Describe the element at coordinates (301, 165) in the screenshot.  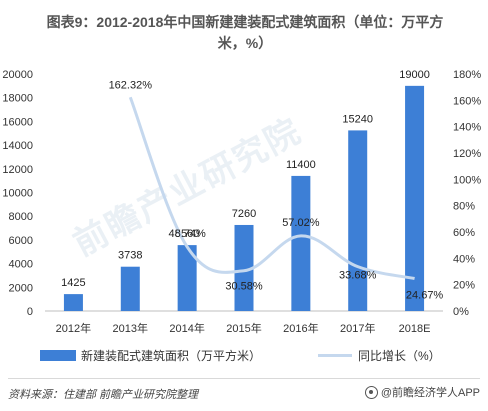
I see `bar-value-label: 11400` at that location.